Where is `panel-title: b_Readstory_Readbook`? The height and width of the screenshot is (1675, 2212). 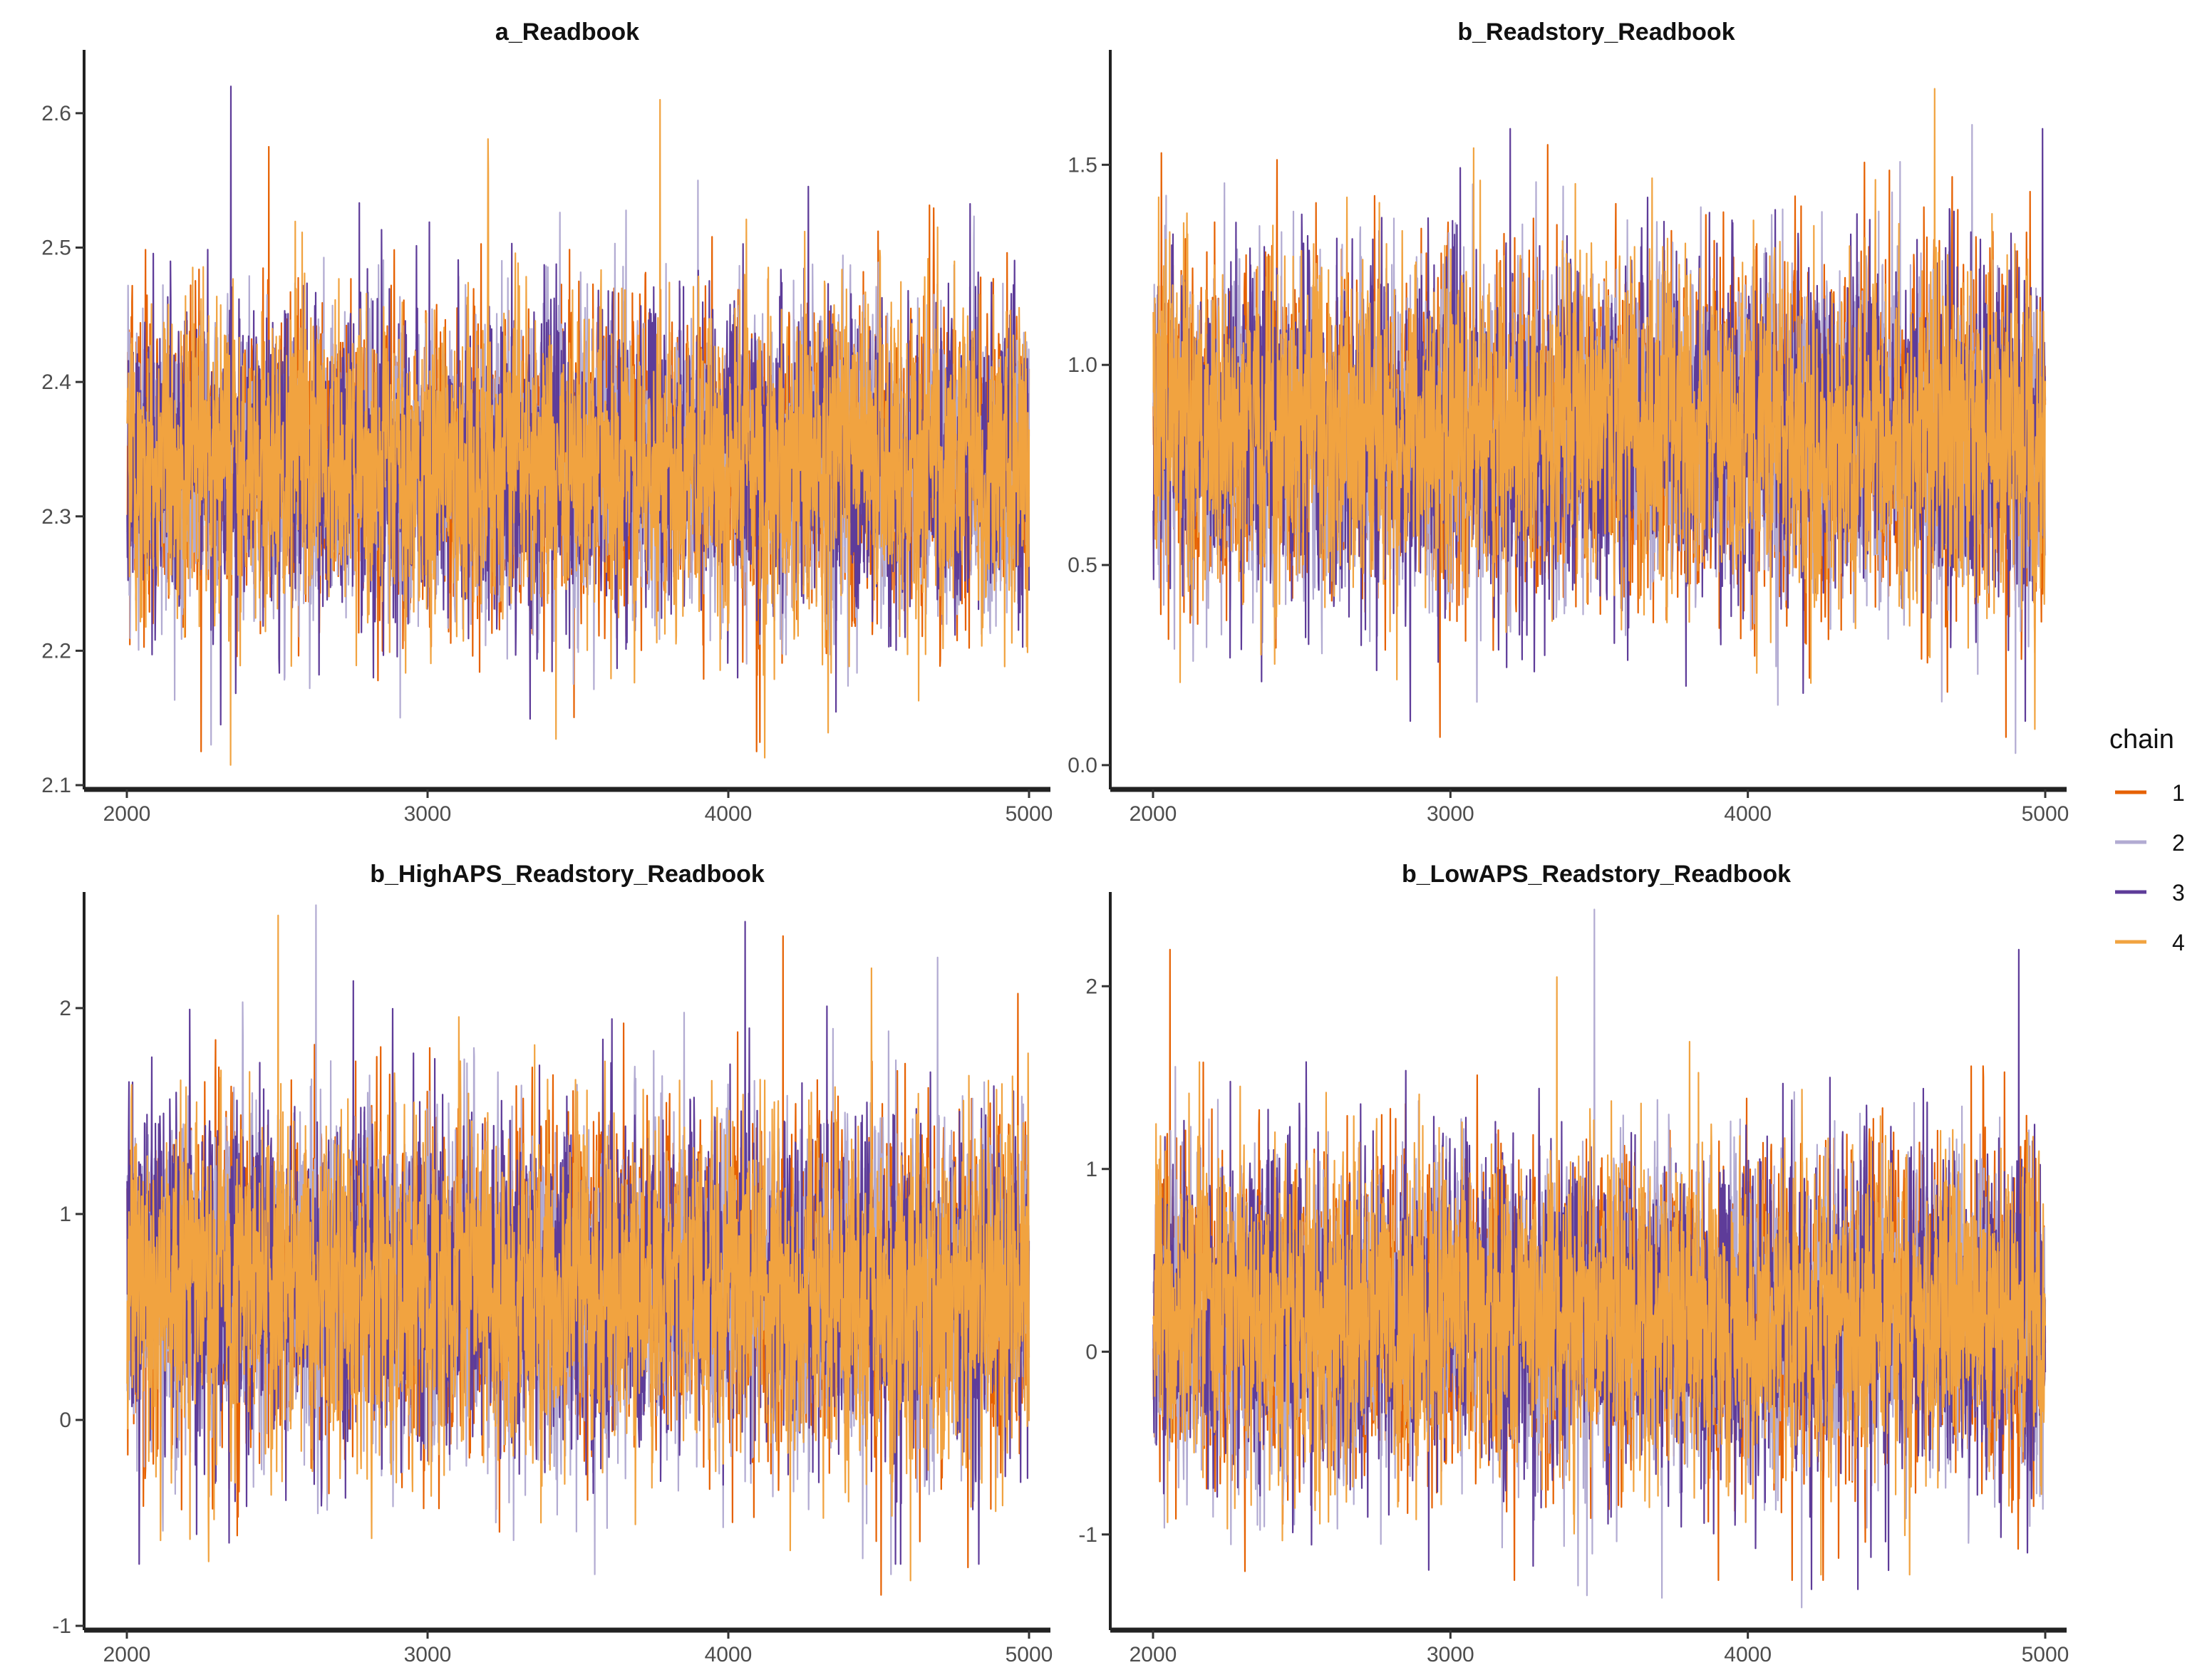
panel-title: b_Readstory_Readbook is located at coordinates (1596, 33).